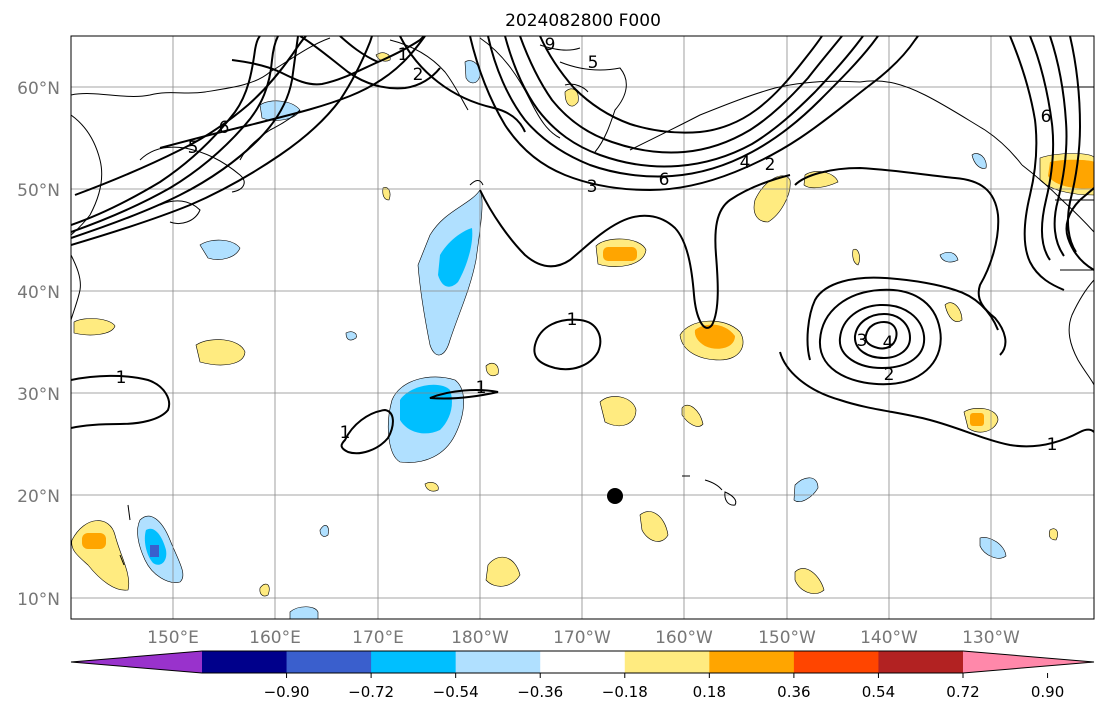 The height and width of the screenshot is (712, 1105). Describe the element at coordinates (1047, 692) in the screenshot. I see `colorbar-tick-label: 0.90` at that location.